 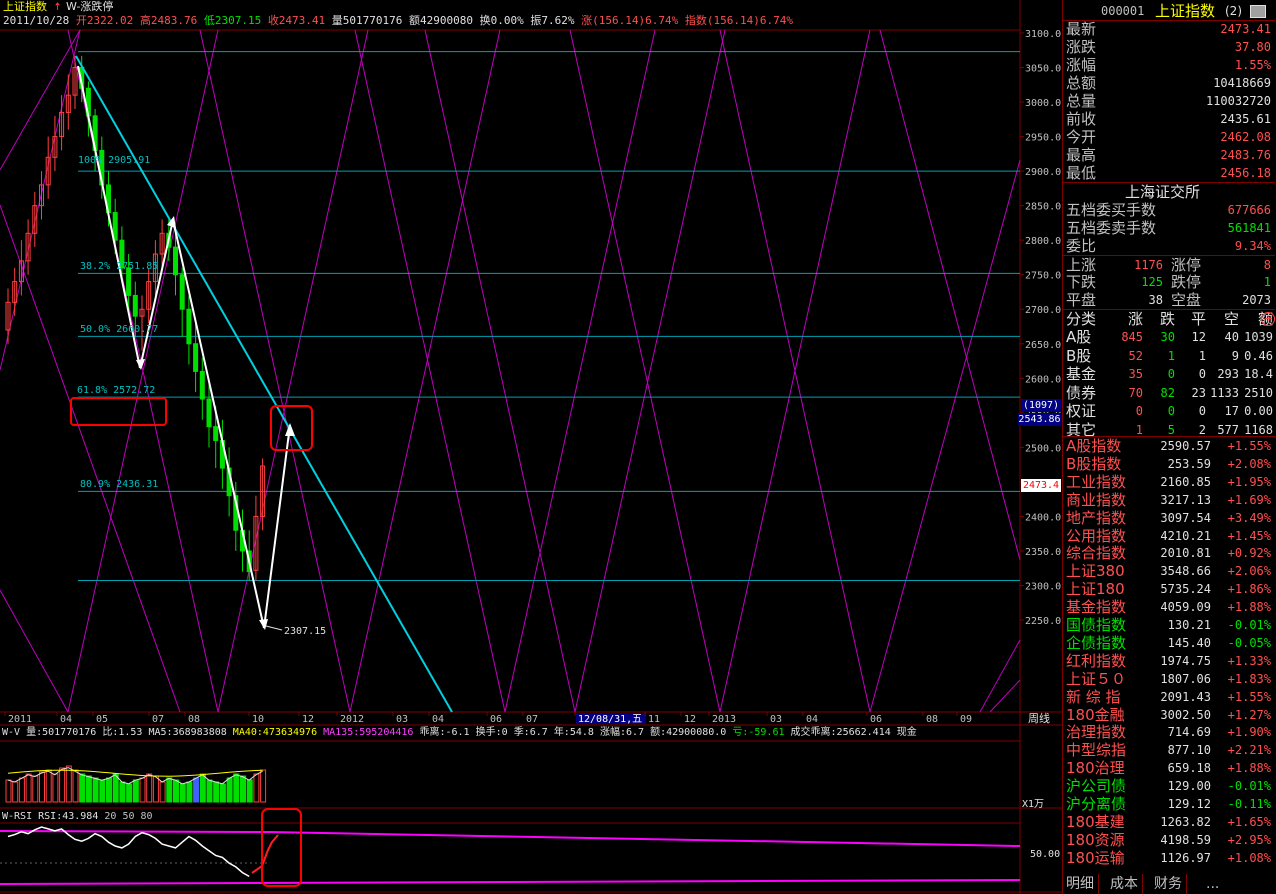 I want to click on price-tick: 2400.0, so click(x=1043, y=517).